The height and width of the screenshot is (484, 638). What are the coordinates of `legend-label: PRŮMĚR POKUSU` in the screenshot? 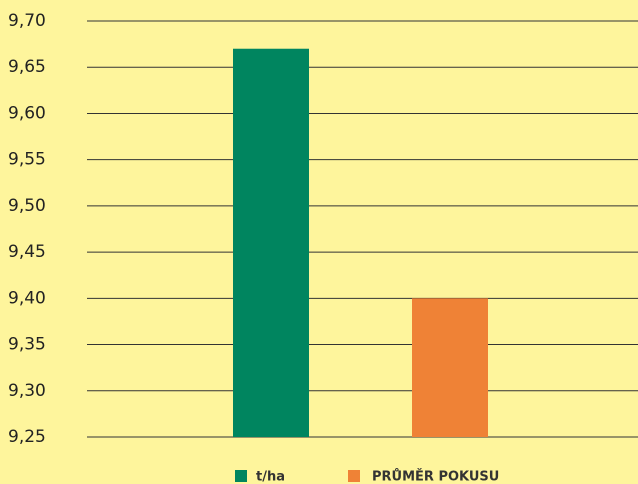 It's located at (435, 476).